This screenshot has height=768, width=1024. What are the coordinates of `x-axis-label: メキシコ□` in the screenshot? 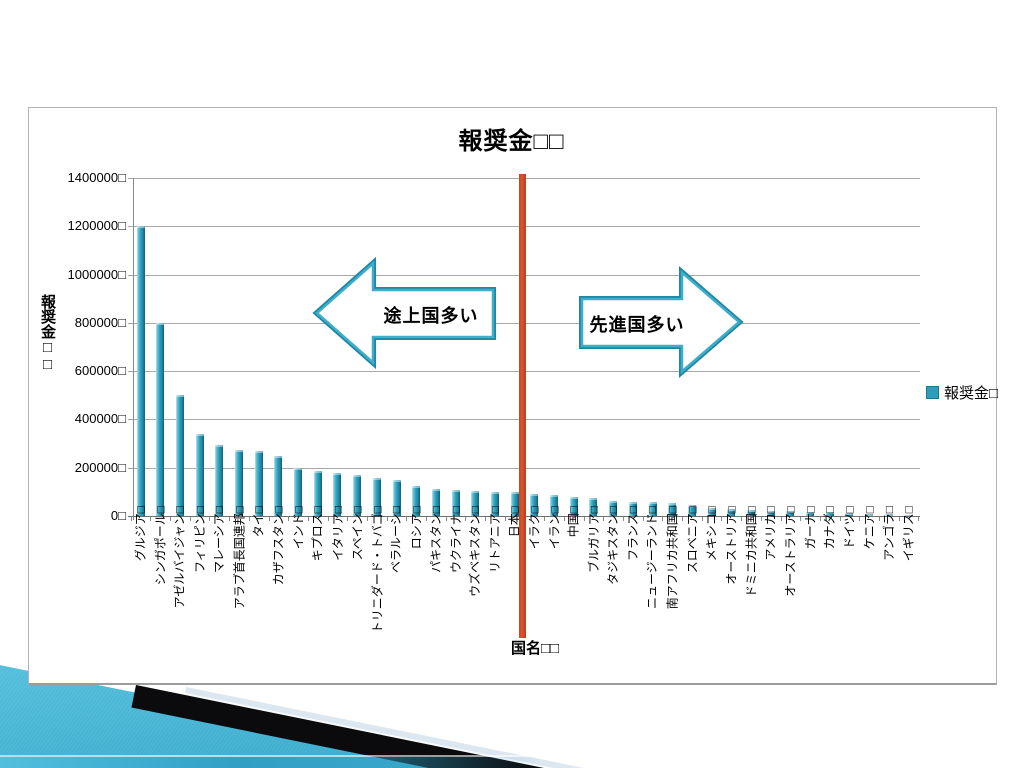 It's located at (711, 534).